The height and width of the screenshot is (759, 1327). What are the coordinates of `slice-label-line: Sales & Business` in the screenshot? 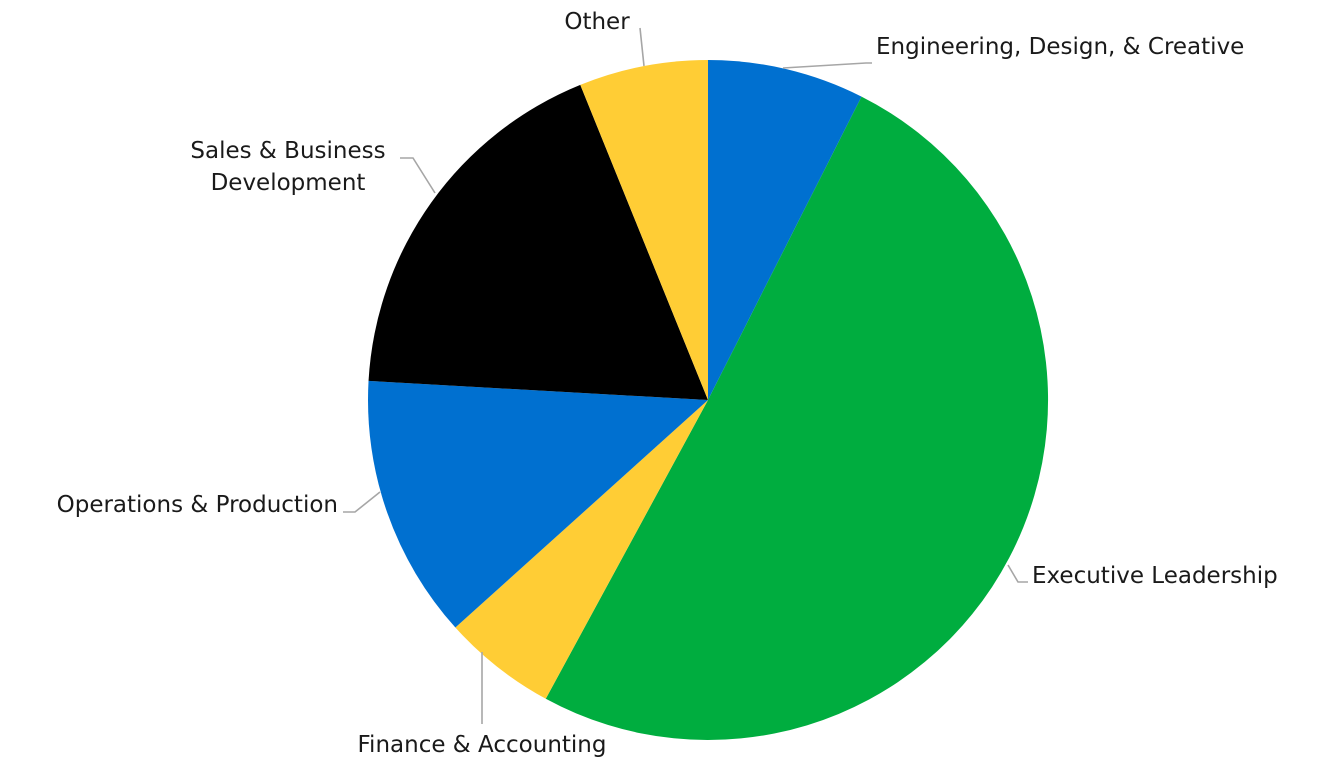 It's located at (287, 151).